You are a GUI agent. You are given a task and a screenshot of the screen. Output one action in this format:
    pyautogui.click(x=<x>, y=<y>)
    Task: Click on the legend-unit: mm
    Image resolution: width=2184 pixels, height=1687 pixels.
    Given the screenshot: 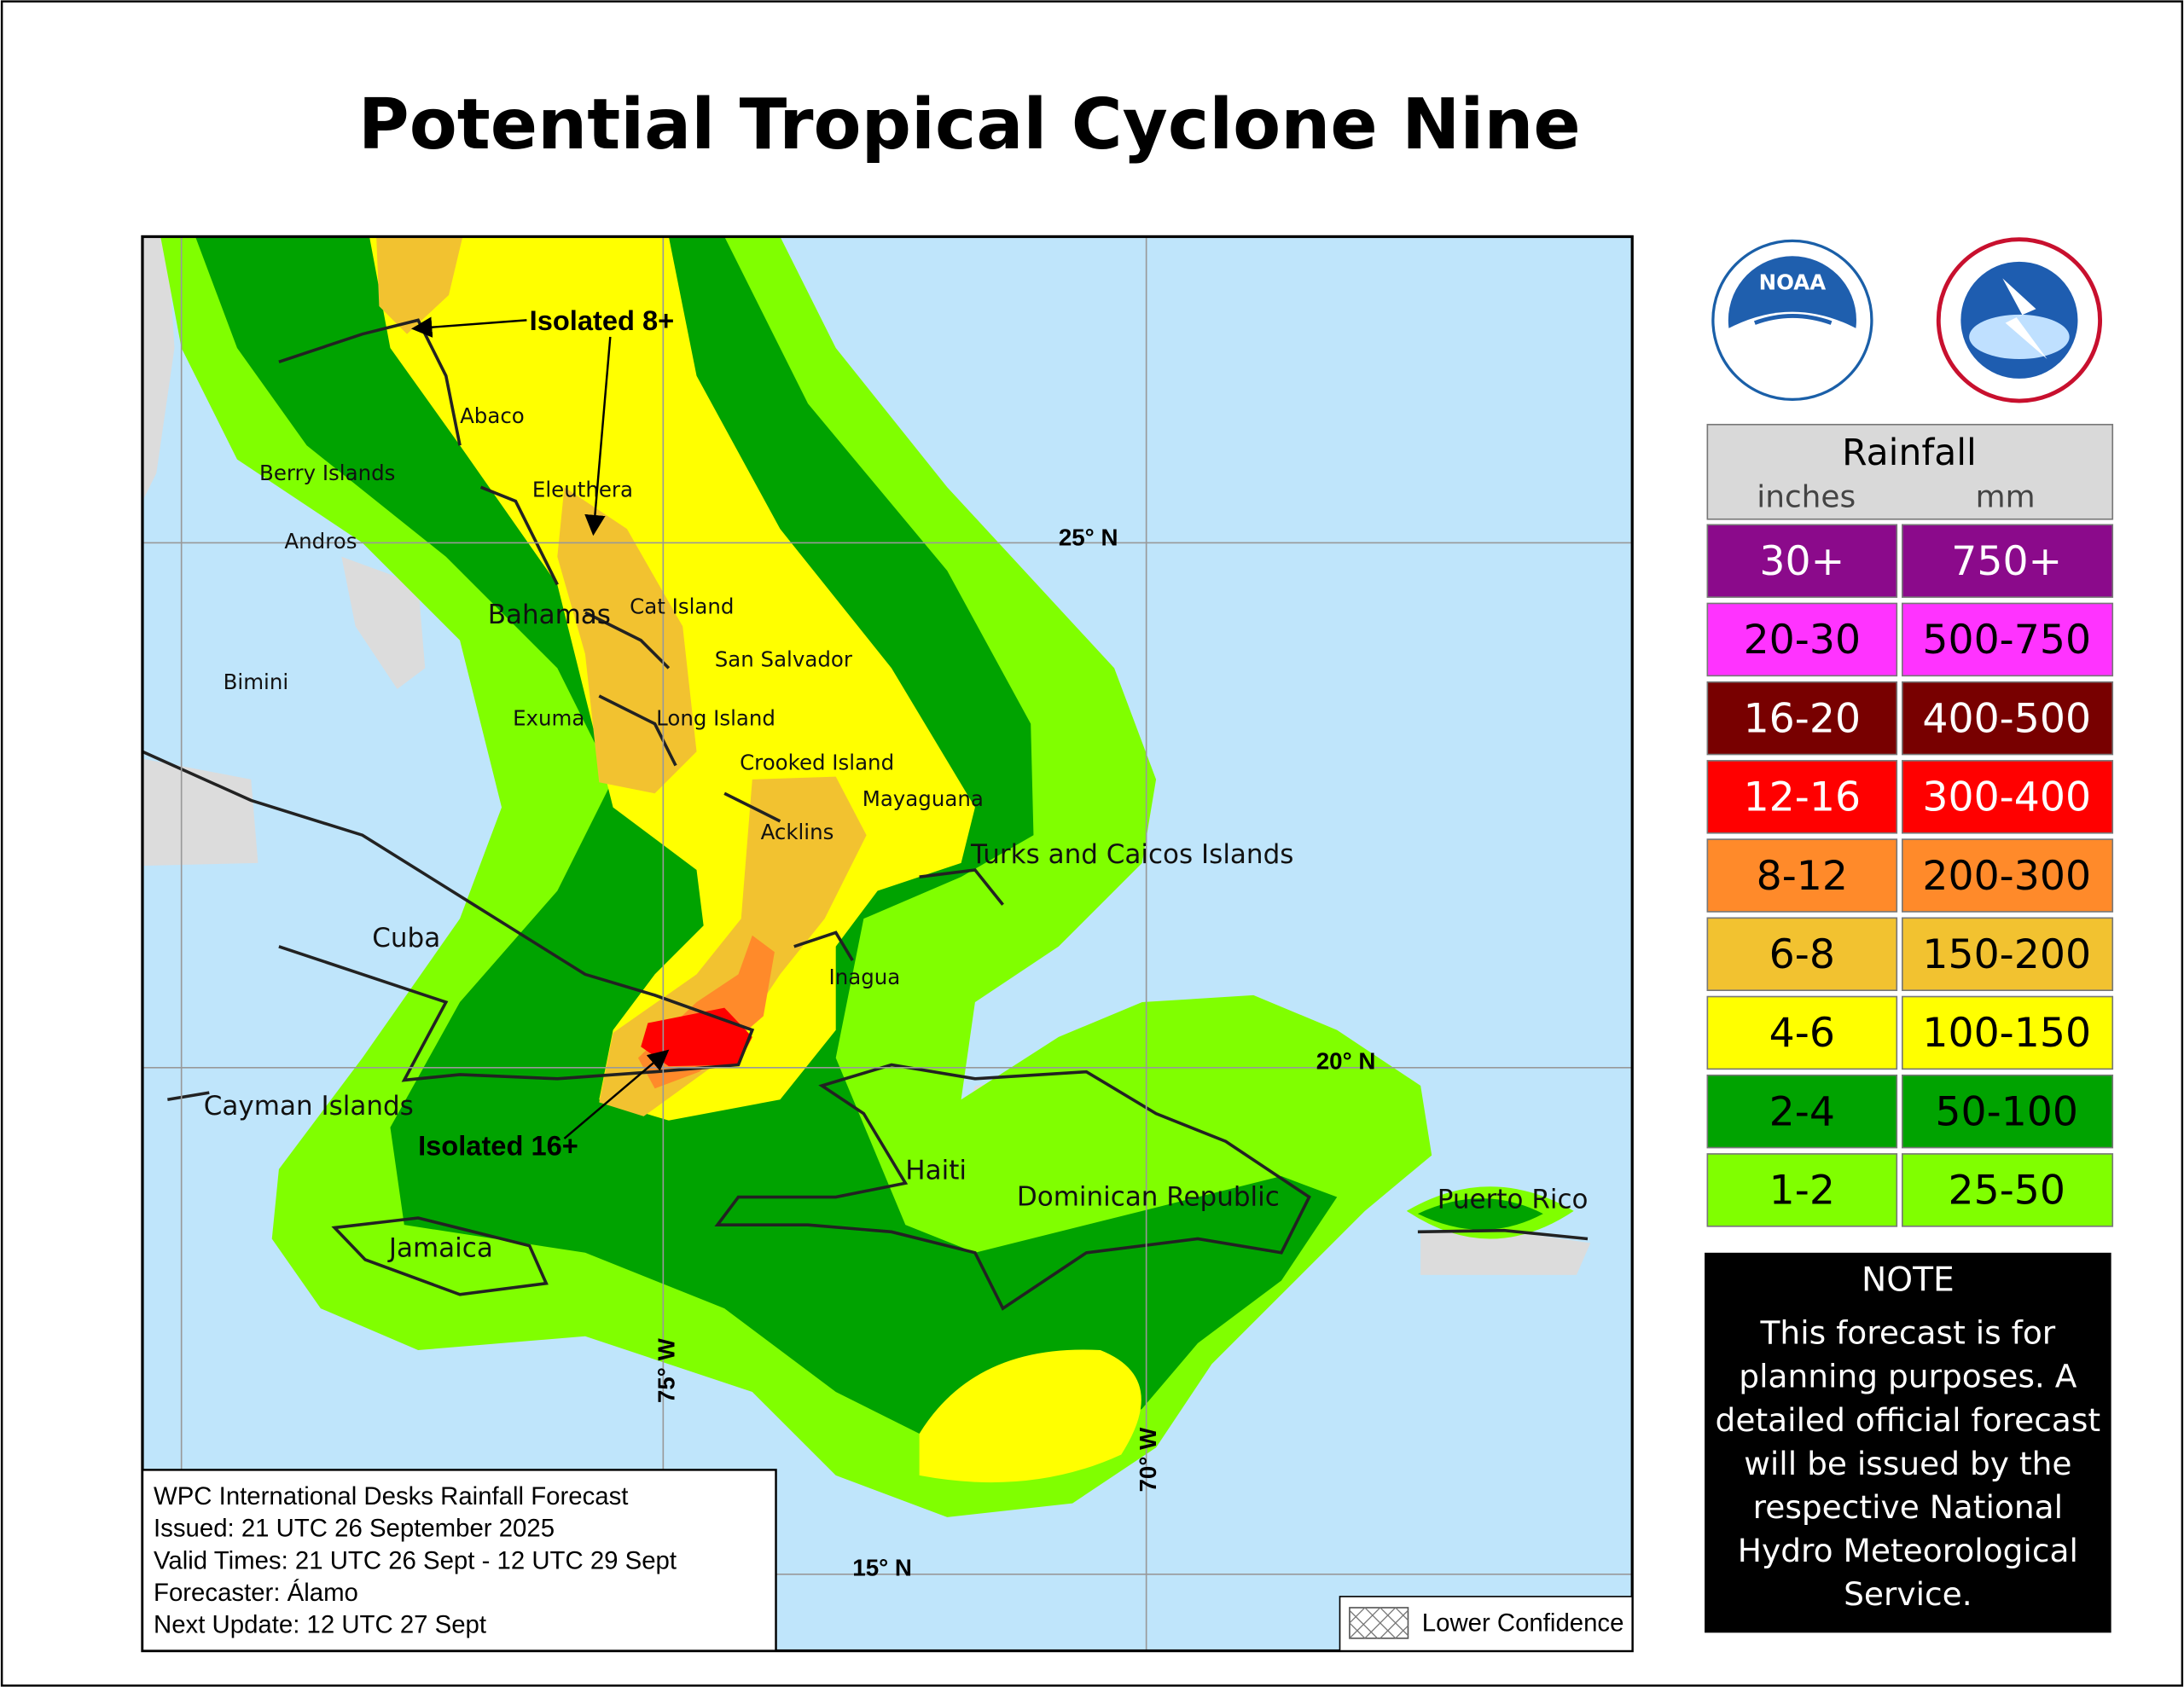 What is the action you would take?
    pyautogui.click(x=2006, y=497)
    